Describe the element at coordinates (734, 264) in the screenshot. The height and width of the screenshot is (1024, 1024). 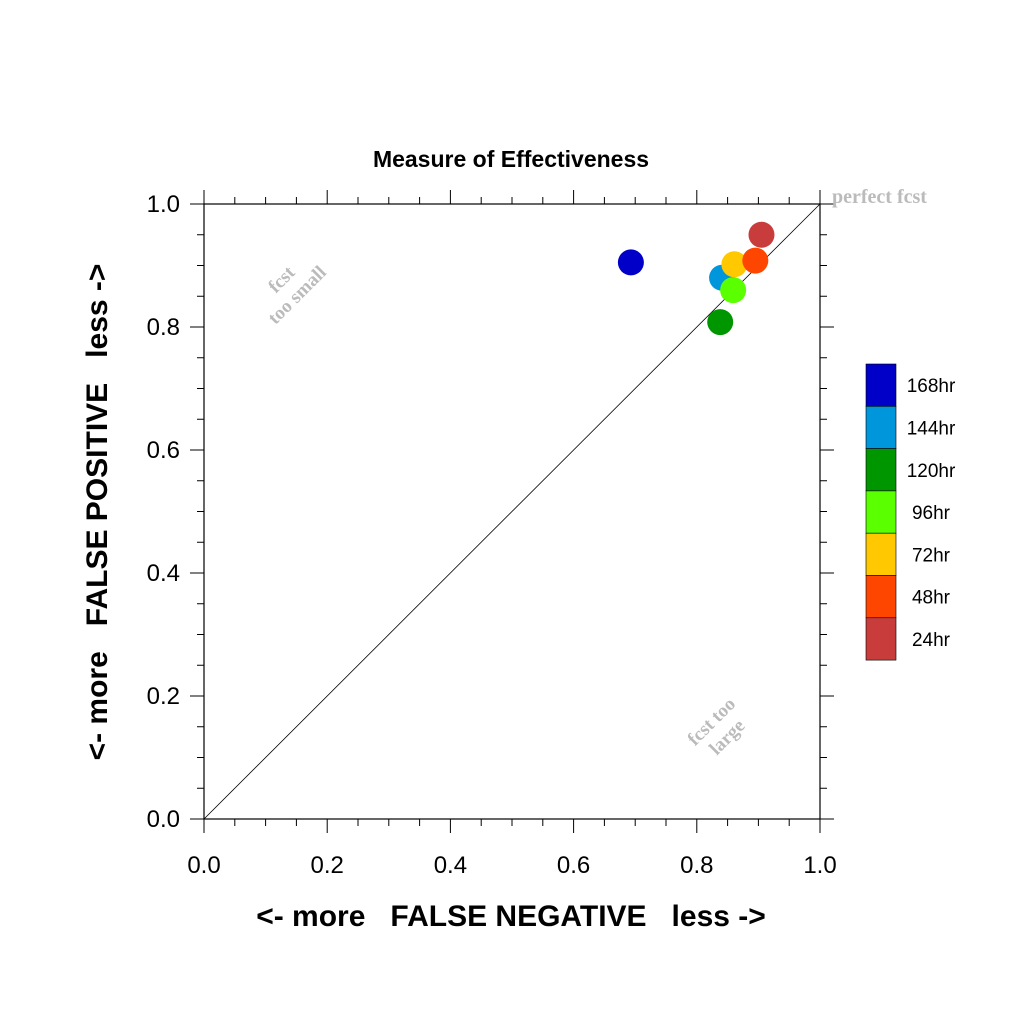
I see `point-72hr` at that location.